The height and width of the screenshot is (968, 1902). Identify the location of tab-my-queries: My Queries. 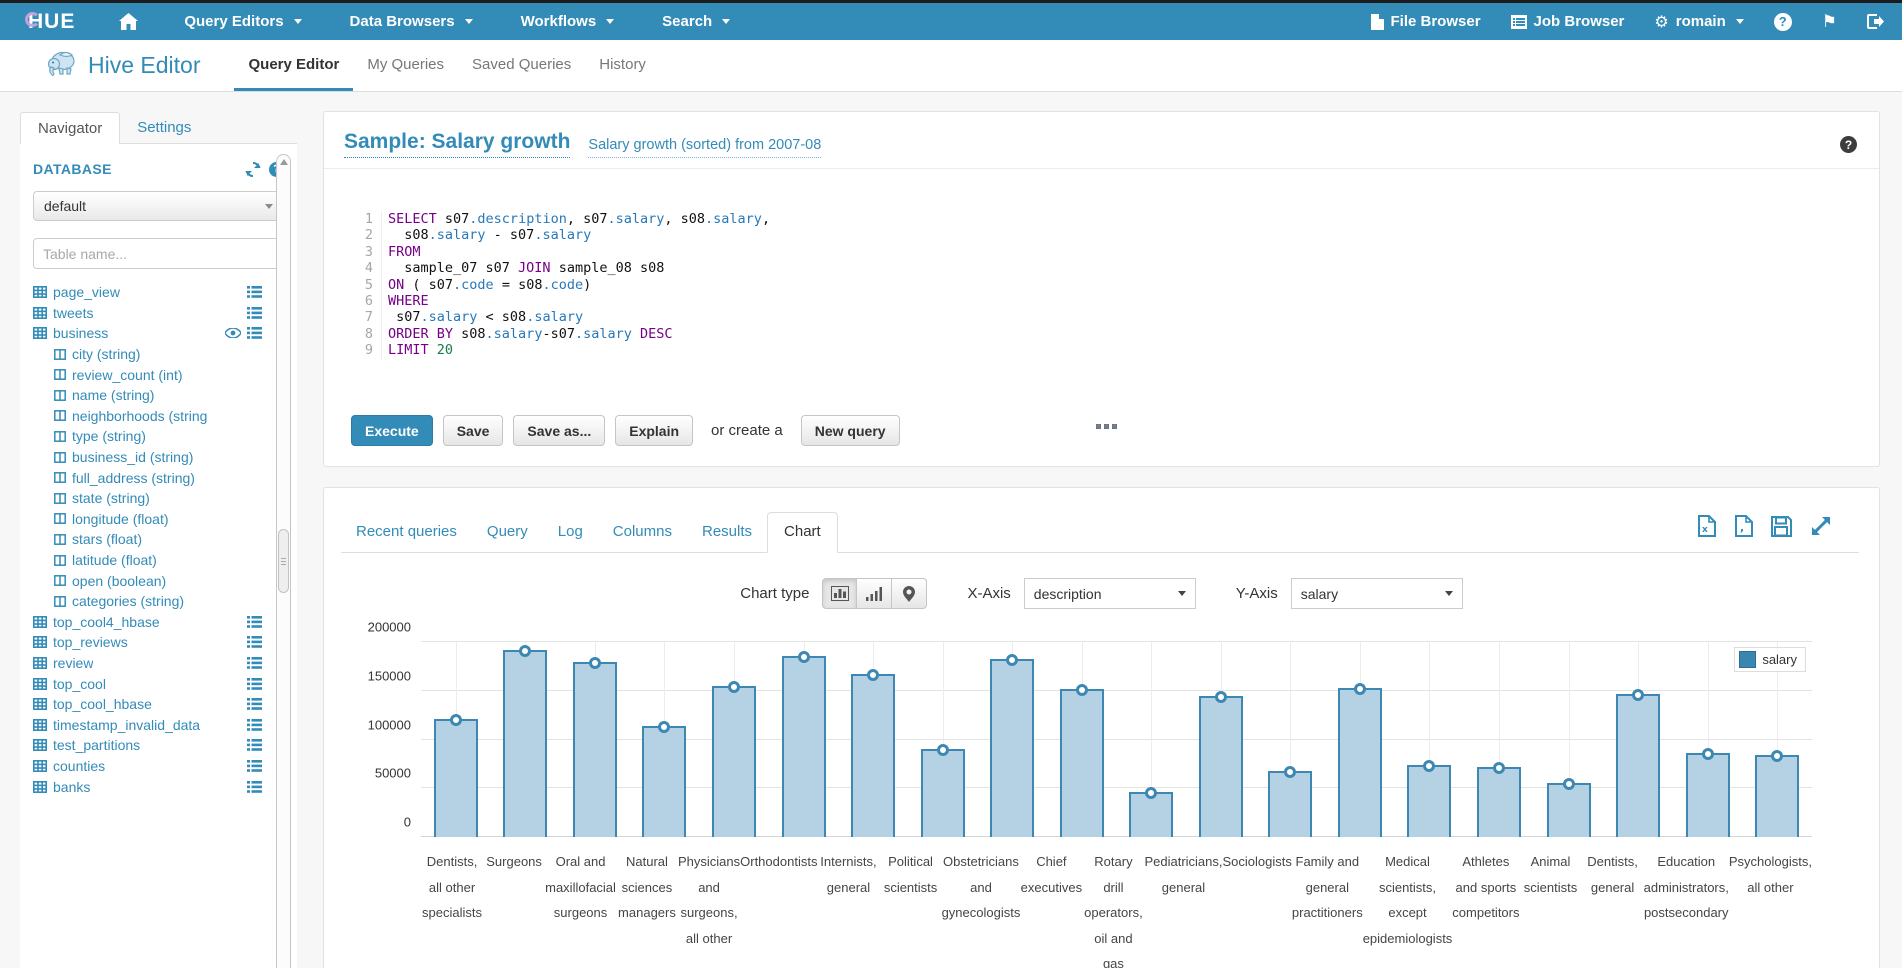
(406, 64).